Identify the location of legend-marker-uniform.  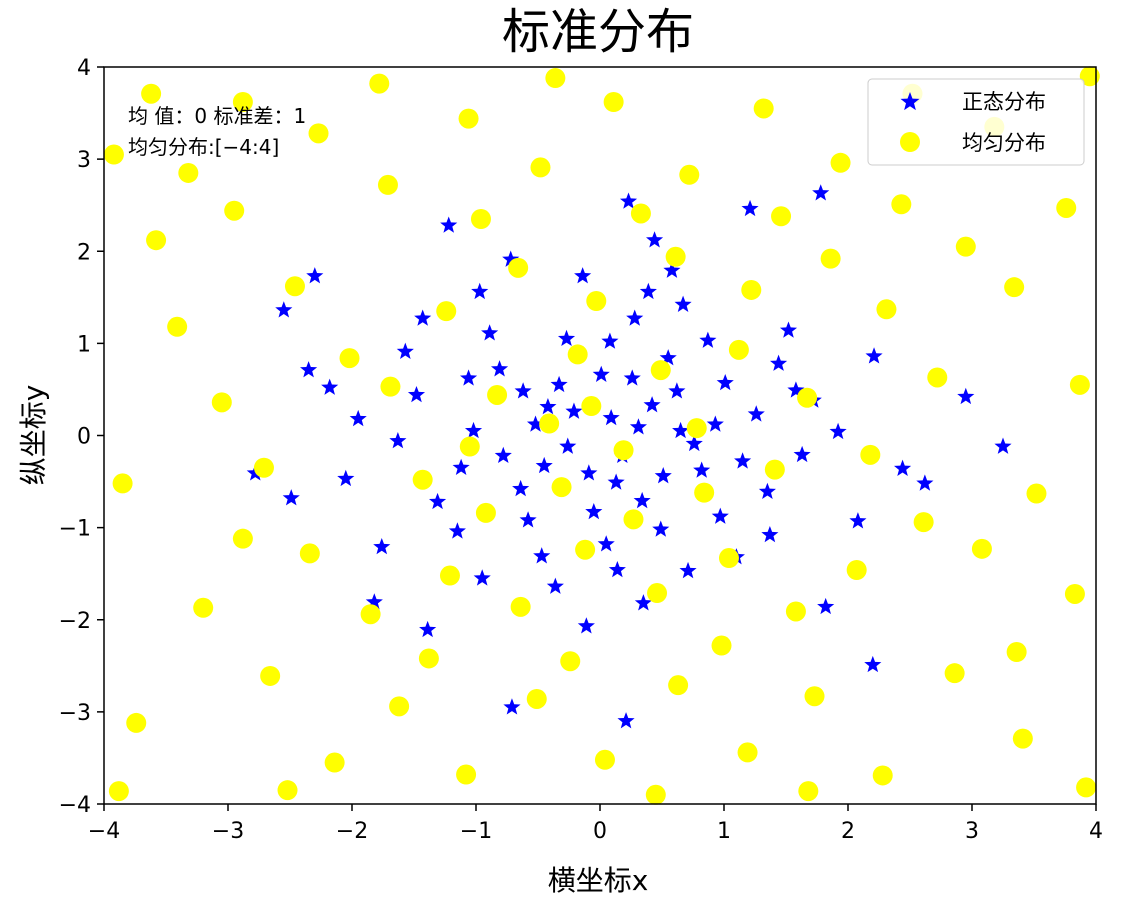
(910, 142).